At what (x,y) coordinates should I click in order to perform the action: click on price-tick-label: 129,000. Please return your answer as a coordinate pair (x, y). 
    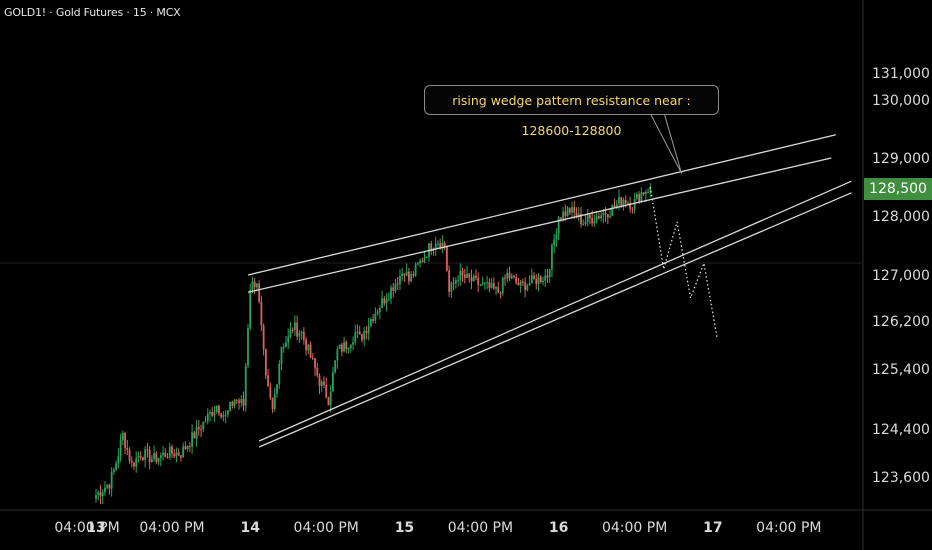
    Looking at the image, I should click on (901, 159).